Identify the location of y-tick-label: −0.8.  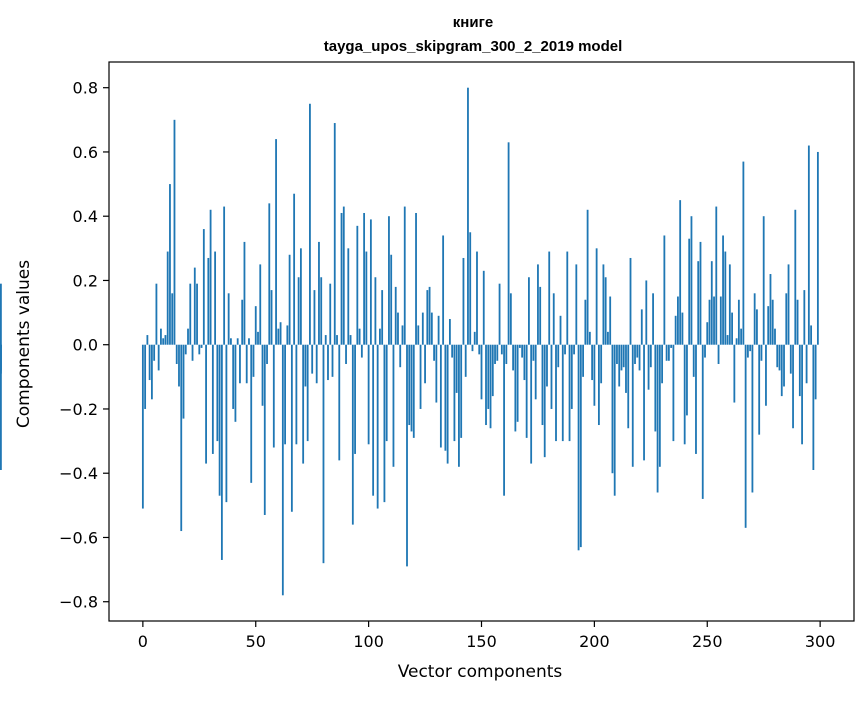
(78, 602).